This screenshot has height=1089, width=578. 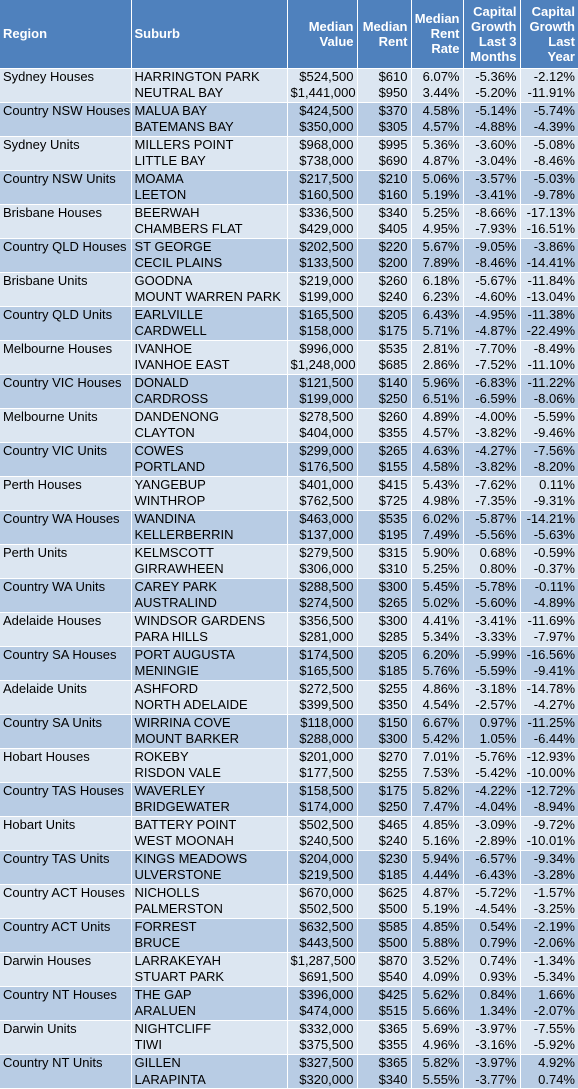 What do you see at coordinates (437, 34) in the screenshot?
I see `header-median-rent-rate: Median Rent Rate` at bounding box center [437, 34].